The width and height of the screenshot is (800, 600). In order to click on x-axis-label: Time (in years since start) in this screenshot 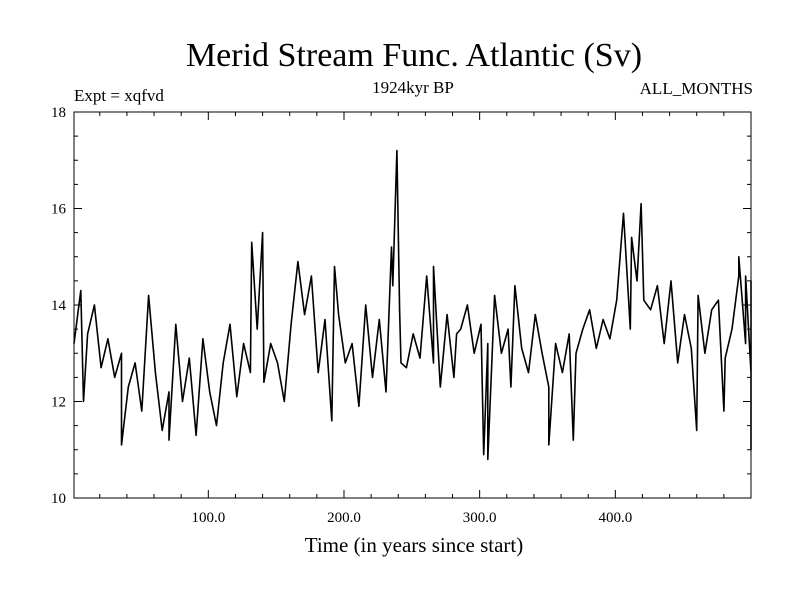, I will do `click(414, 545)`.